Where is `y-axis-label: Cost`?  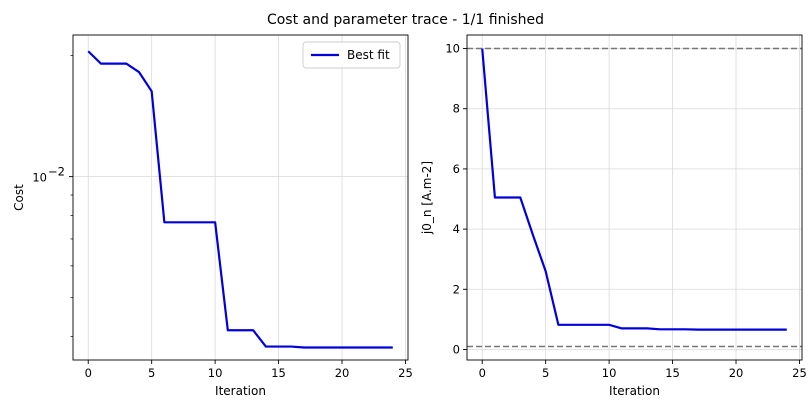
y-axis-label: Cost is located at coordinates (19, 197).